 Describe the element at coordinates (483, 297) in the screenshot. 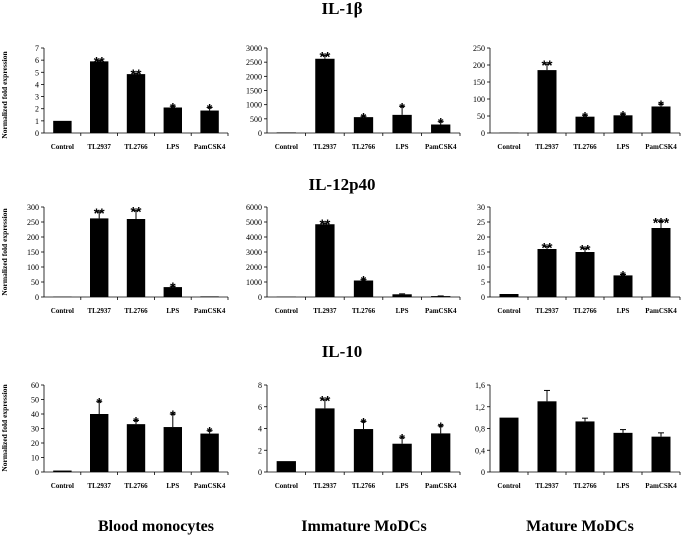

I see `p12-y-tick-label: 0` at that location.